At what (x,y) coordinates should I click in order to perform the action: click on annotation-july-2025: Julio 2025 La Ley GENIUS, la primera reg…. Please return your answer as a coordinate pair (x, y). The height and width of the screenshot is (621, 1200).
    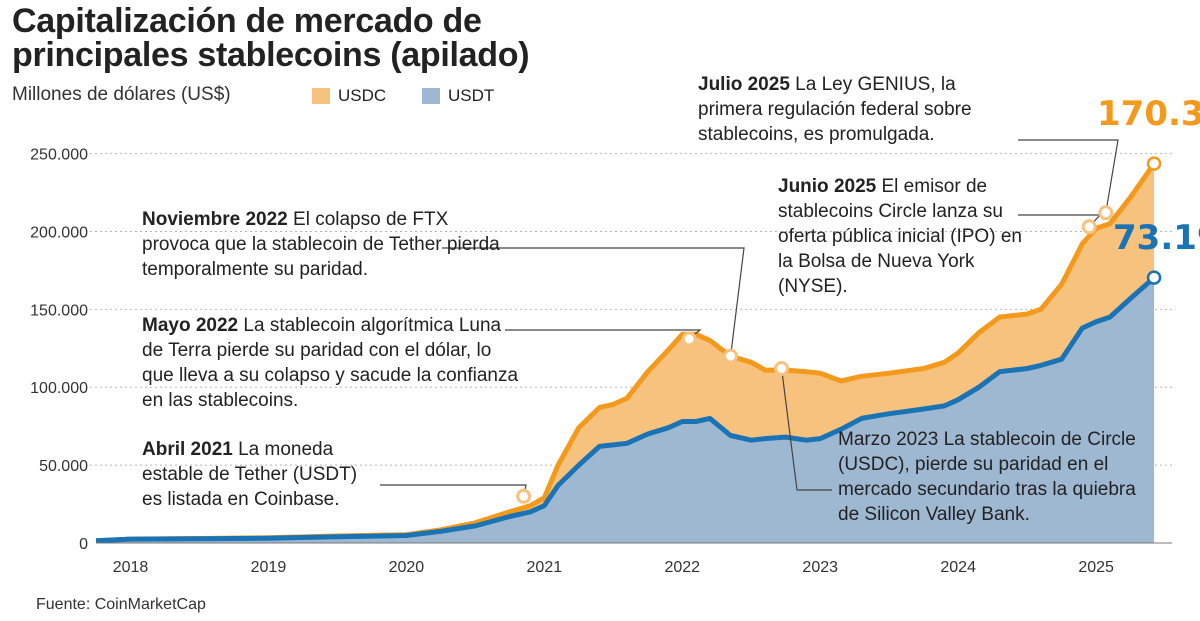
    Looking at the image, I should click on (858, 109).